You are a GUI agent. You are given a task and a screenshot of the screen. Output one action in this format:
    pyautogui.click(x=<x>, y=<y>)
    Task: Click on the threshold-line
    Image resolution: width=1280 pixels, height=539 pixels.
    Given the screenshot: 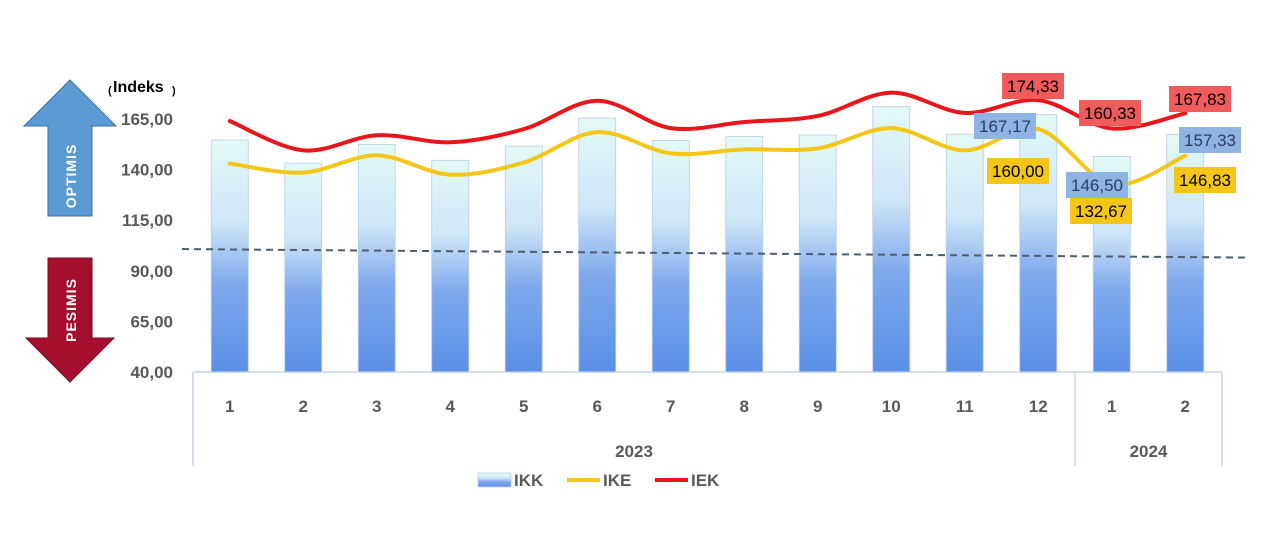 What is the action you would take?
    pyautogui.click(x=713, y=253)
    